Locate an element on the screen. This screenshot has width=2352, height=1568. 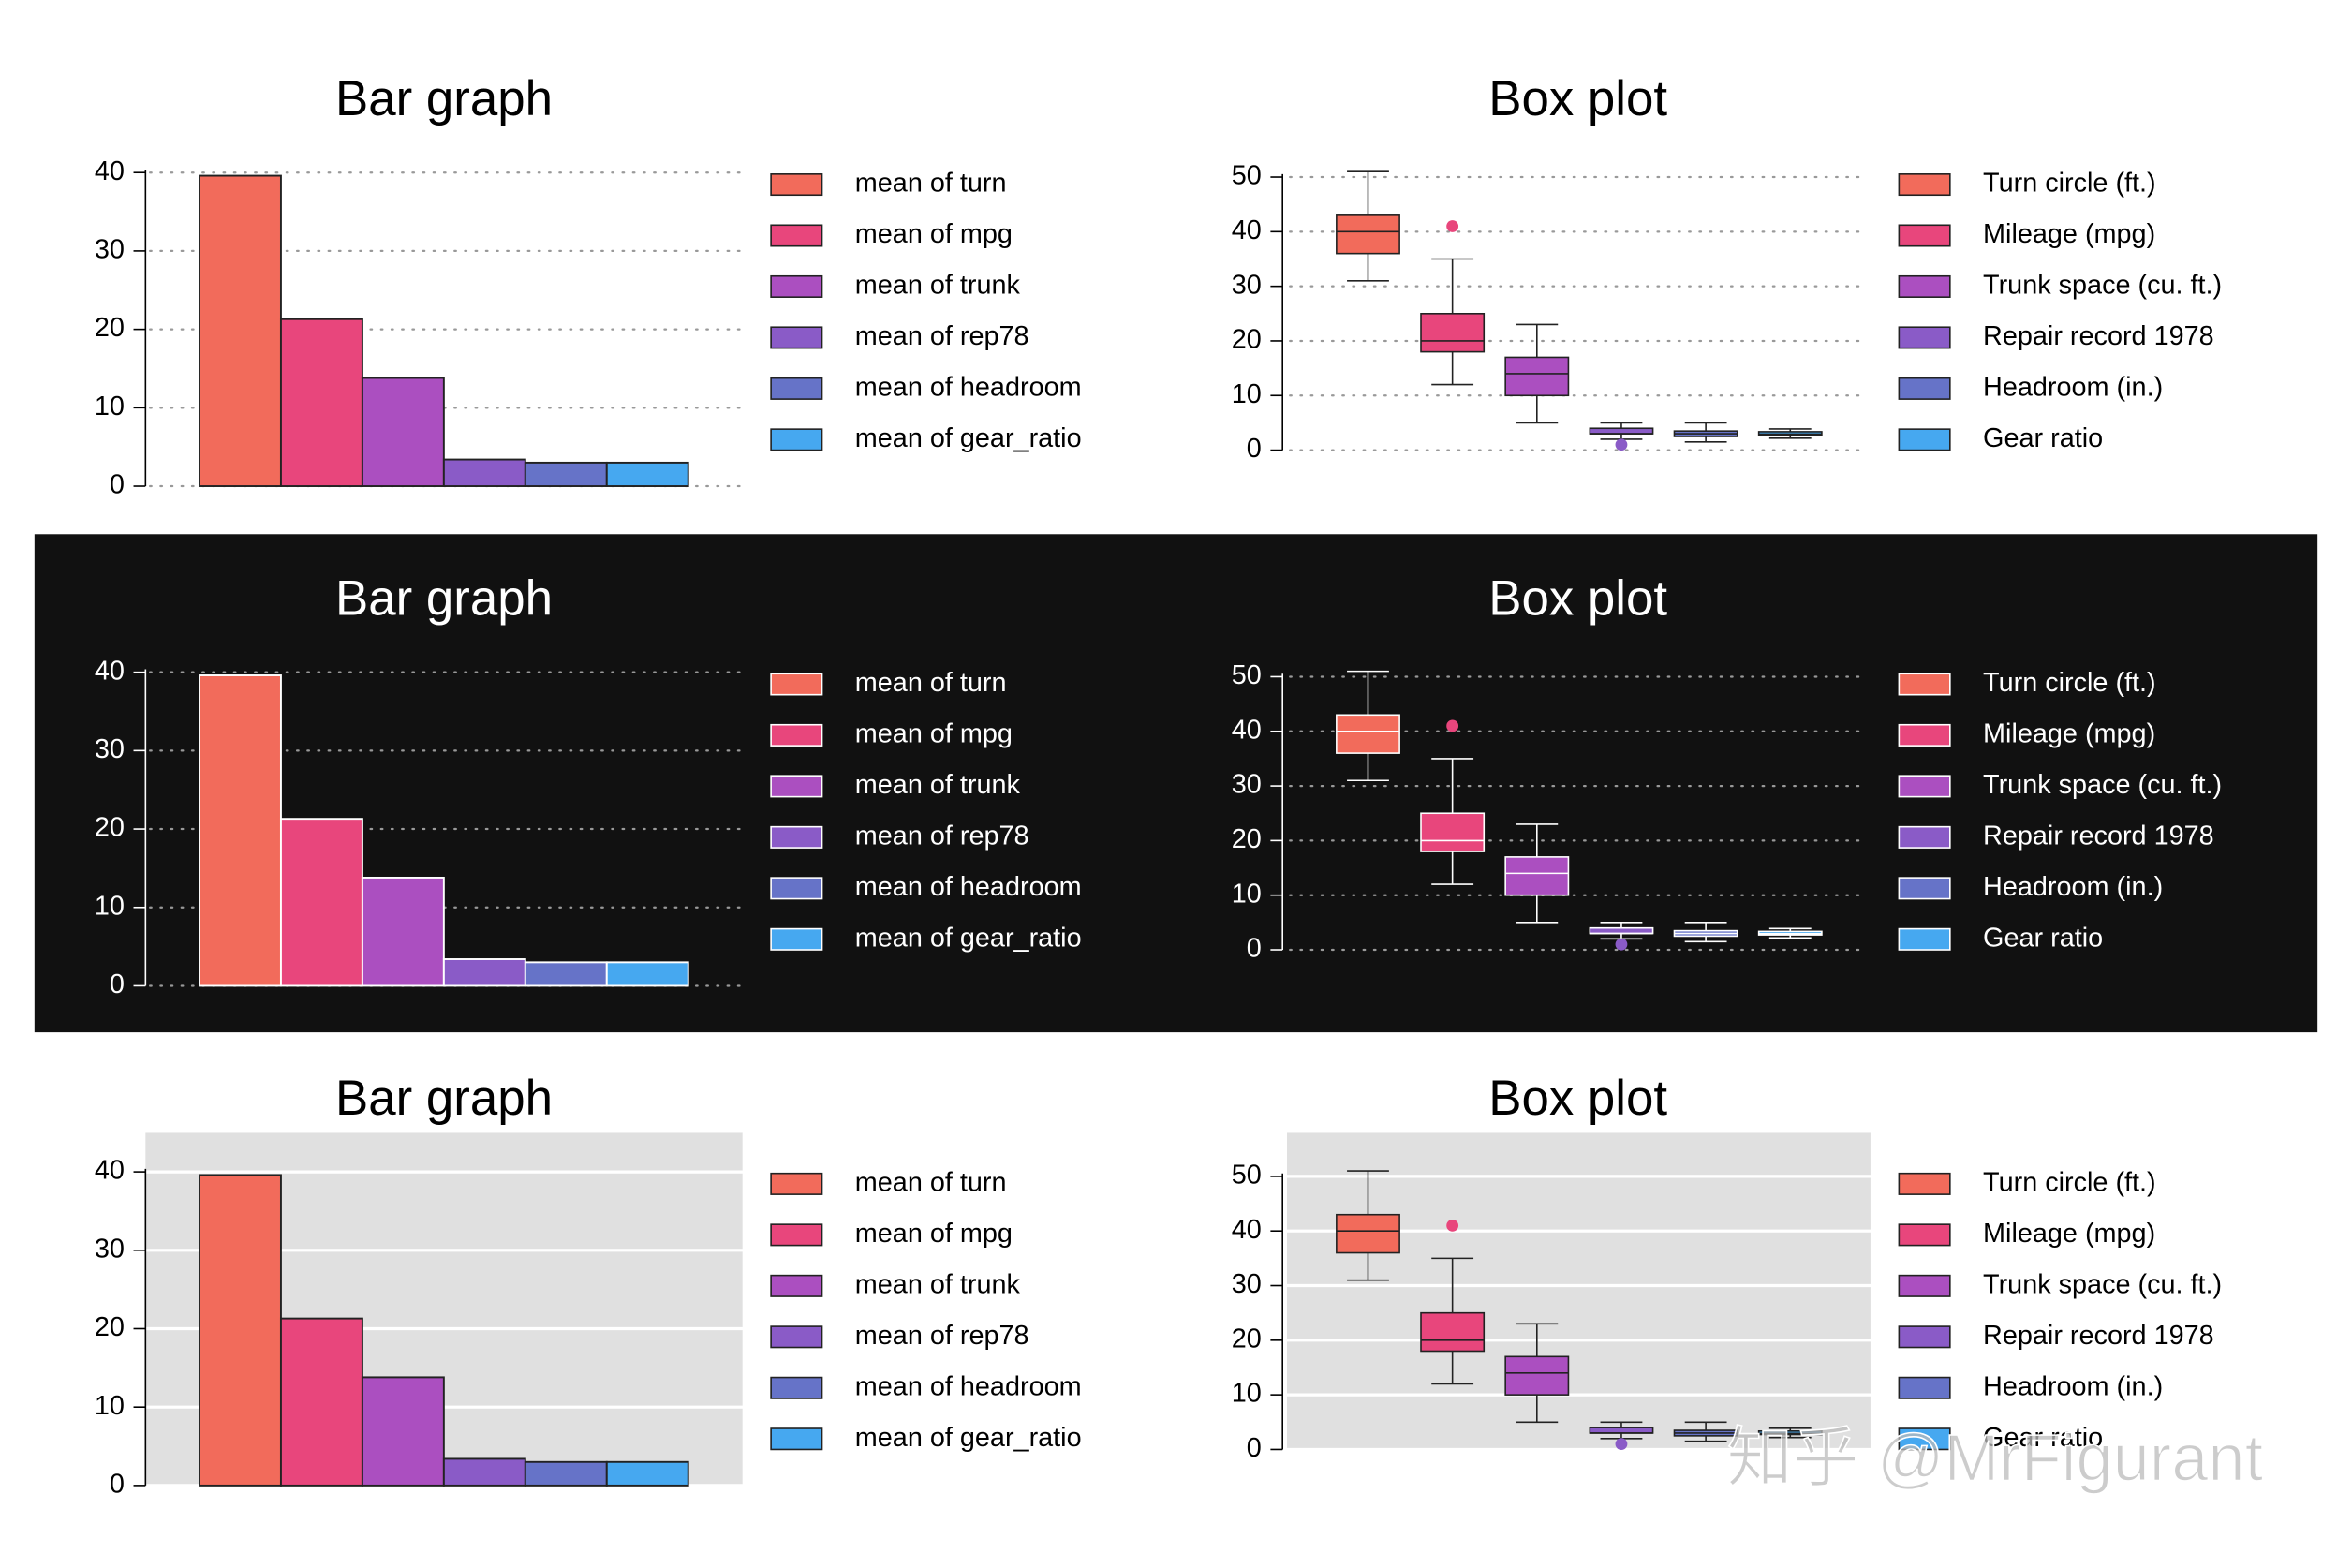
outlier is located at coordinates (1452, 725).